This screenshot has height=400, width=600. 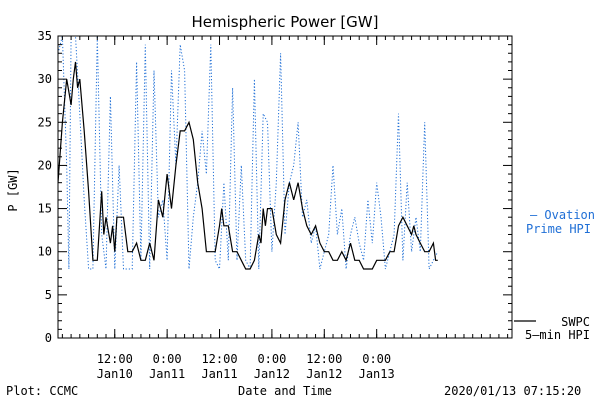 What do you see at coordinates (558, 229) in the screenshot?
I see `legend-ovation-line2: Prime HPI` at bounding box center [558, 229].